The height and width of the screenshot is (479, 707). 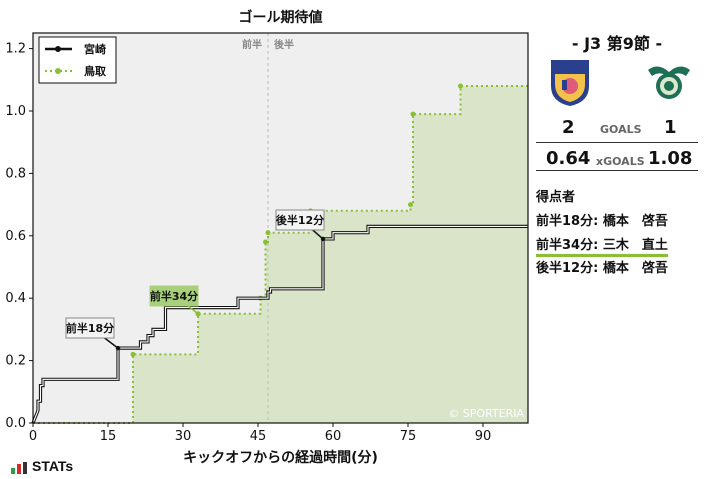 I want to click on x-tick-label: 45, so click(x=258, y=436).